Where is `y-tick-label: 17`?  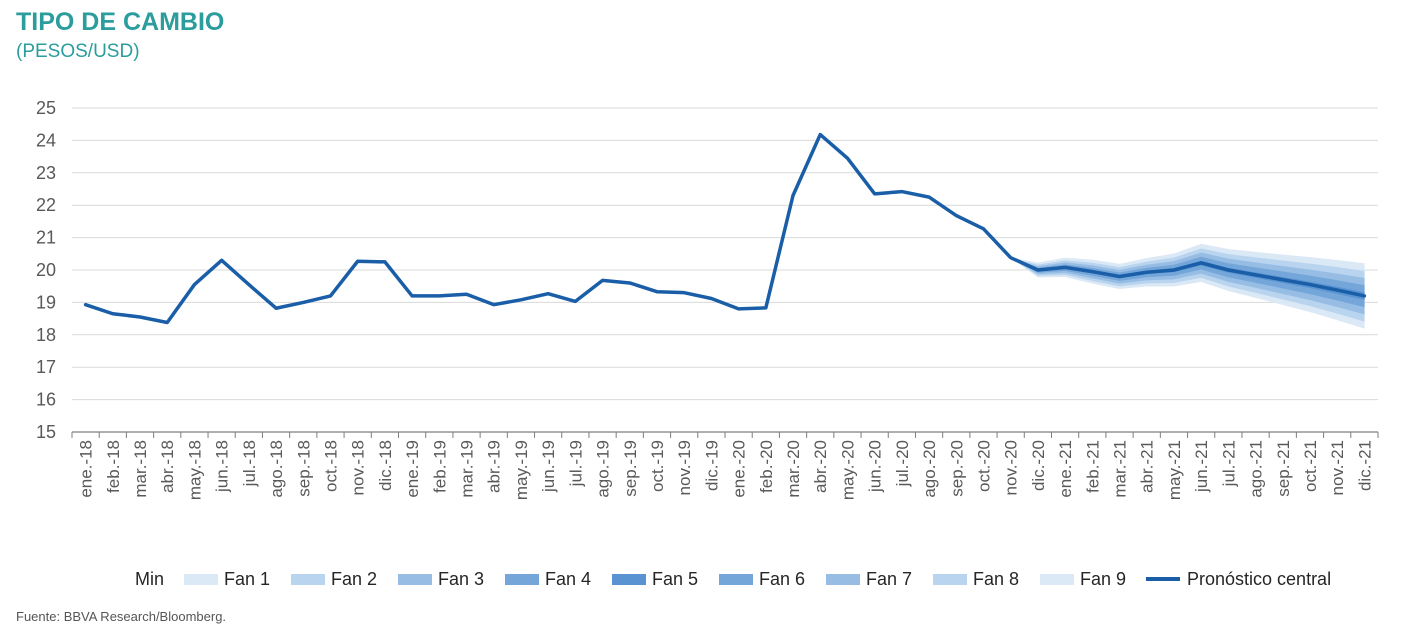
y-tick-label: 17 is located at coordinates (46, 367).